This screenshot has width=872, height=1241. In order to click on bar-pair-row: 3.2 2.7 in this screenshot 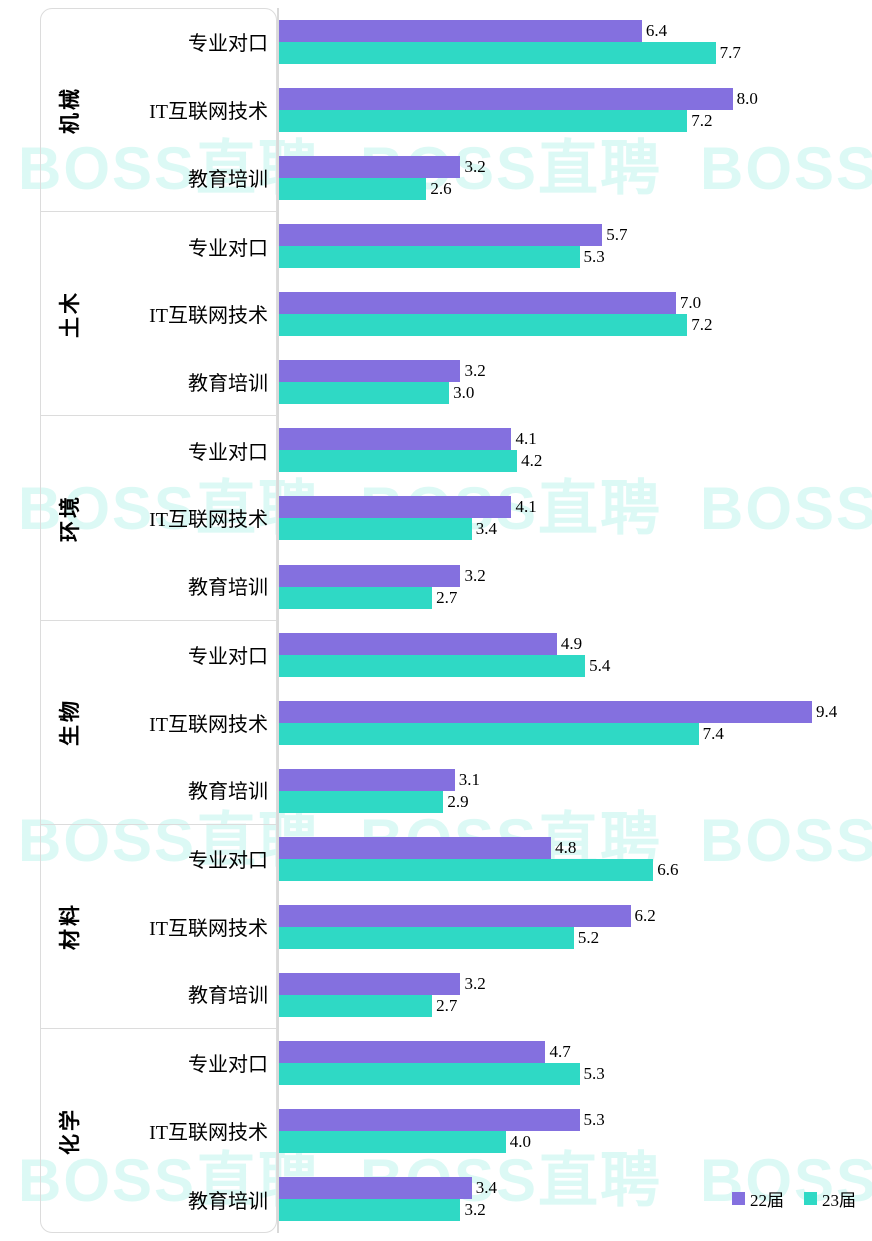, I will do `click(575, 995)`.